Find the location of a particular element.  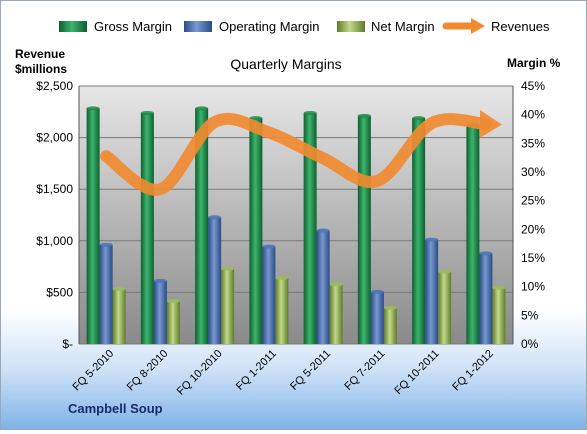

left-axis-title-line1: Revenue is located at coordinates (40, 54).